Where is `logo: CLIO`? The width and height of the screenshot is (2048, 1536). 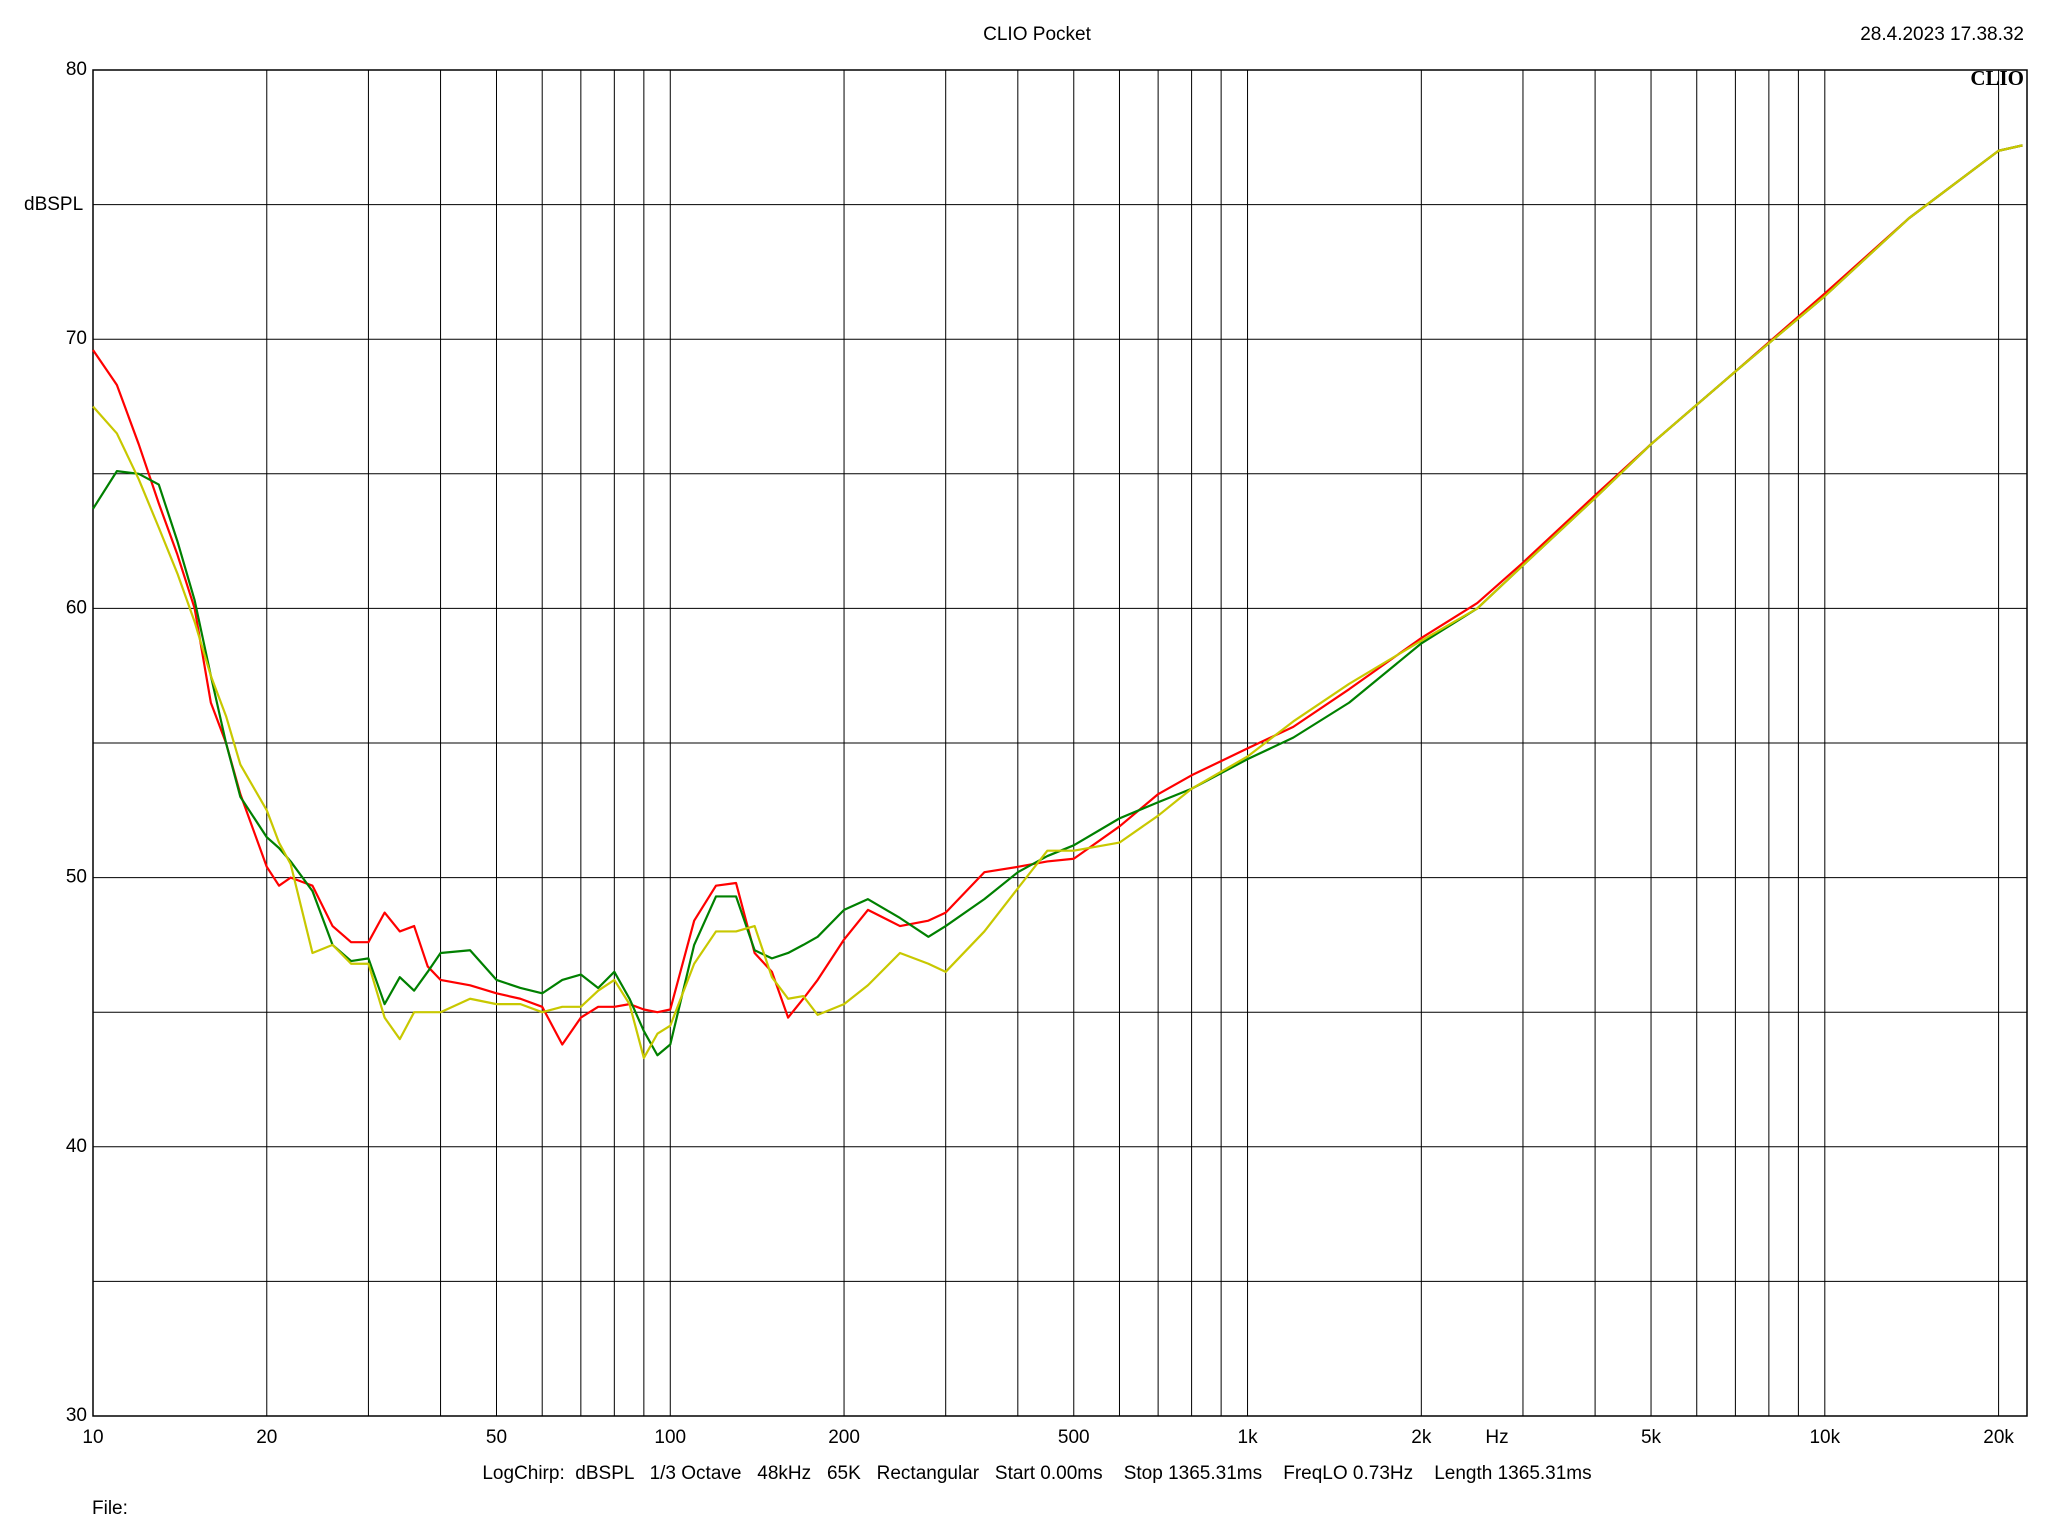
logo: CLIO is located at coordinates (1997, 78).